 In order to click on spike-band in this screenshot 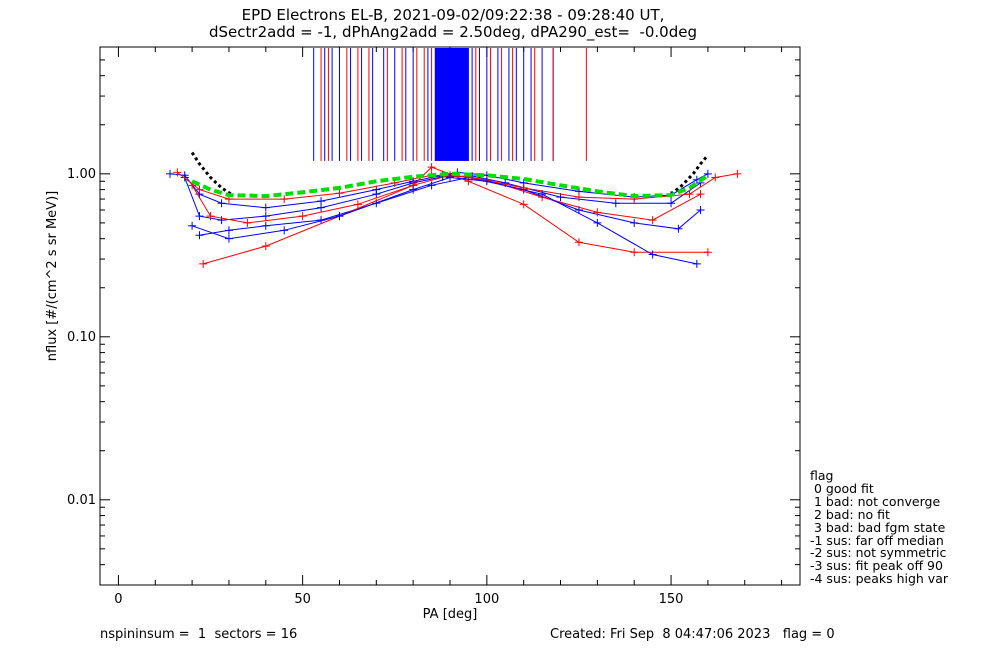, I will do `click(452, 104)`.